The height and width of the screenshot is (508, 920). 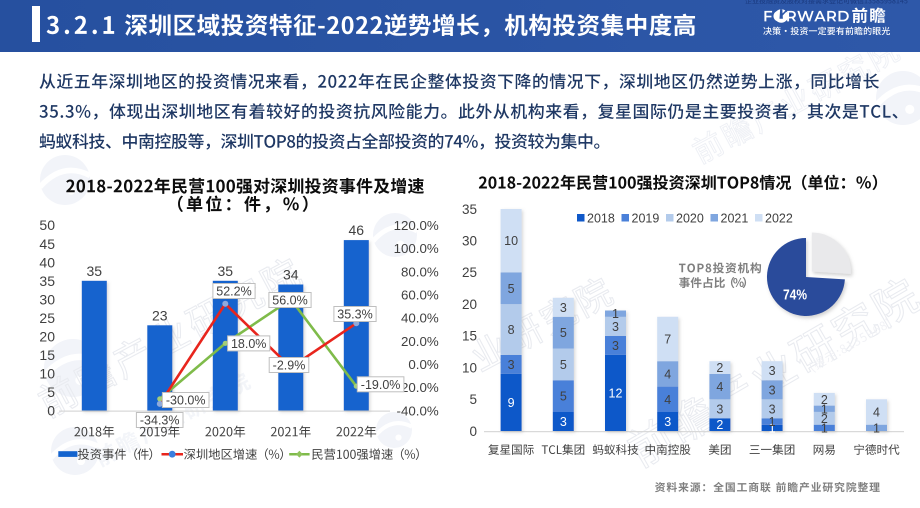 What do you see at coordinates (423, 364) in the screenshot?
I see `svg-text: 0.0%` at bounding box center [423, 364].